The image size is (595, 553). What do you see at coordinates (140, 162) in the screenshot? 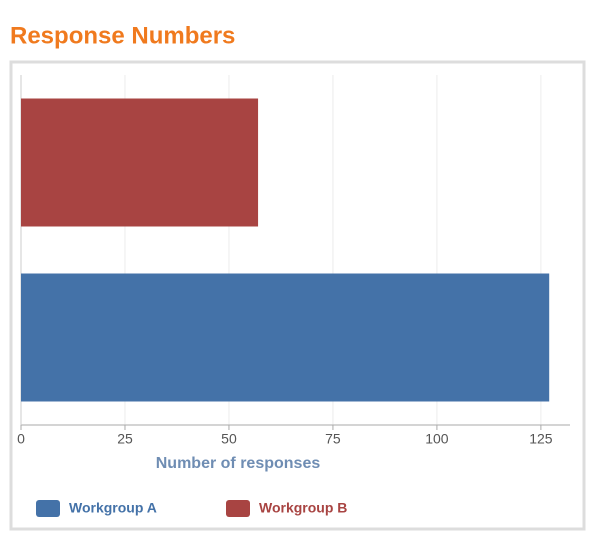
I see `bar` at bounding box center [140, 162].